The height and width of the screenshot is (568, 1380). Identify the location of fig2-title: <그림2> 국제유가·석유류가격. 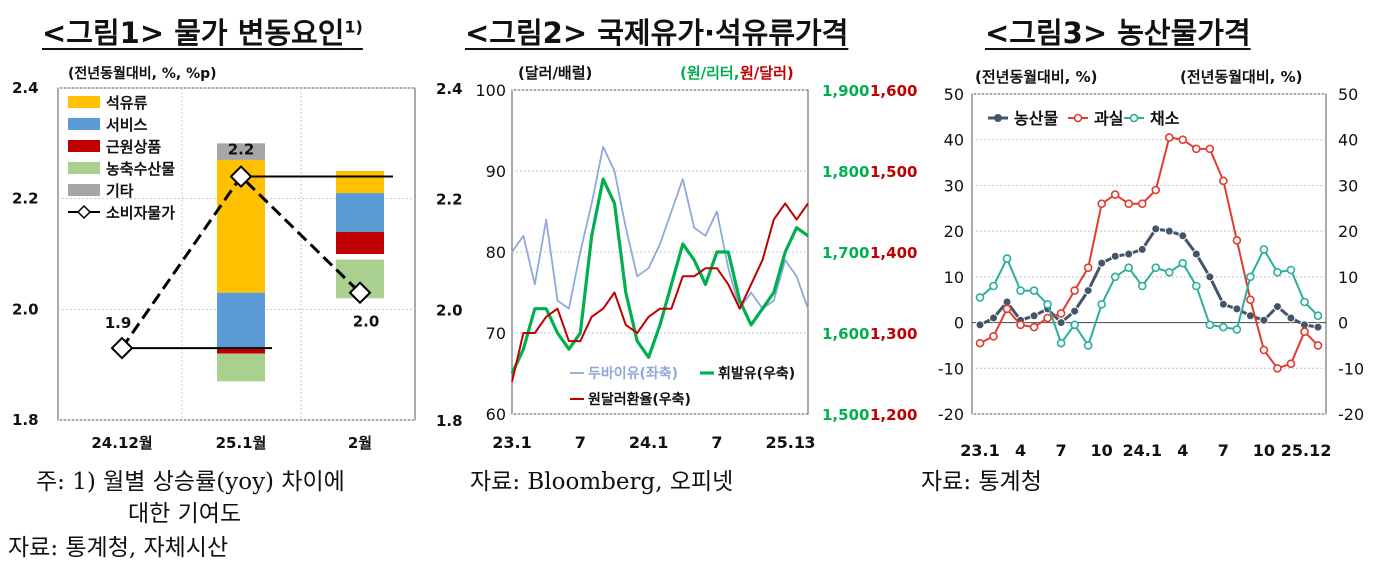
(657, 33).